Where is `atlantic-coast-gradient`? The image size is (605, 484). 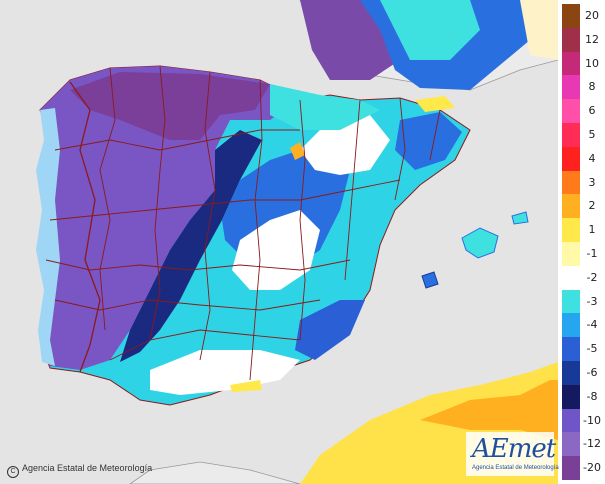 atlantic-coast-gradient is located at coordinates (48, 237).